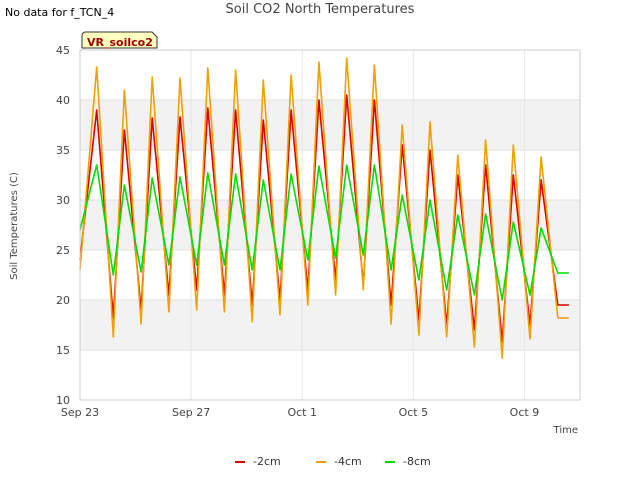 The height and width of the screenshot is (480, 640). Describe the element at coordinates (63, 350) in the screenshot. I see `y-tick-label: 15` at that location.